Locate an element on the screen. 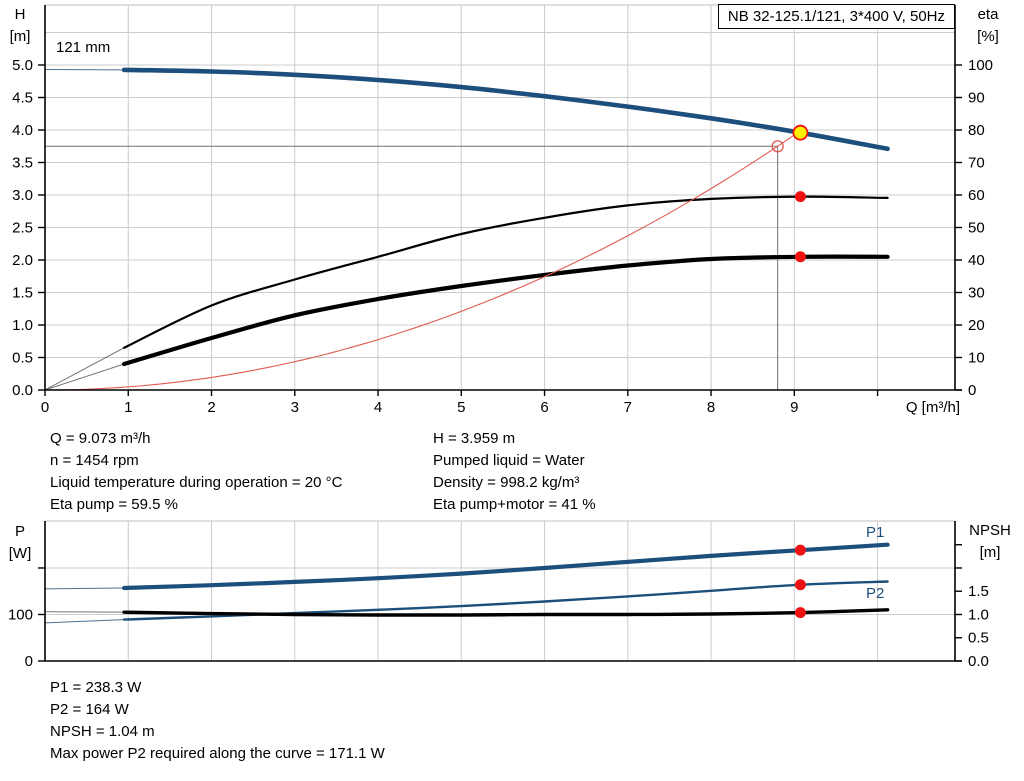 This screenshot has width=1024, height=781. right-axis-tick-label: 30 is located at coordinates (976, 293).